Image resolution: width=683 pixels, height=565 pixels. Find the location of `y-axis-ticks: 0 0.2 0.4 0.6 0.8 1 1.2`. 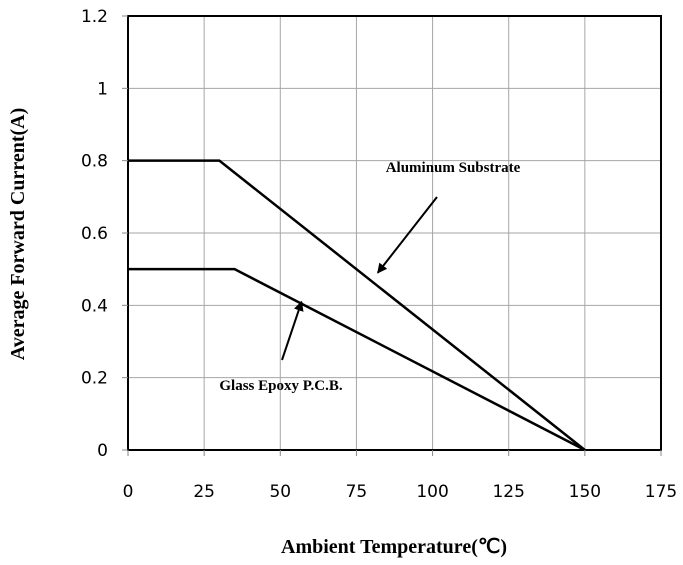

y-axis-ticks: 0 0.2 0.4 0.6 0.8 1 1.2 is located at coordinates (104, 234).